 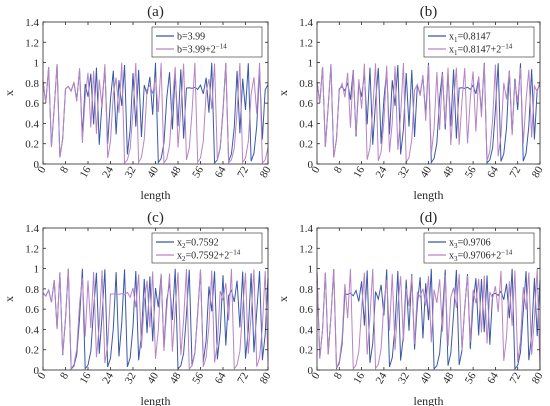 What do you see at coordinates (155, 12) in the screenshot?
I see `panel-title: (a)` at bounding box center [155, 12].